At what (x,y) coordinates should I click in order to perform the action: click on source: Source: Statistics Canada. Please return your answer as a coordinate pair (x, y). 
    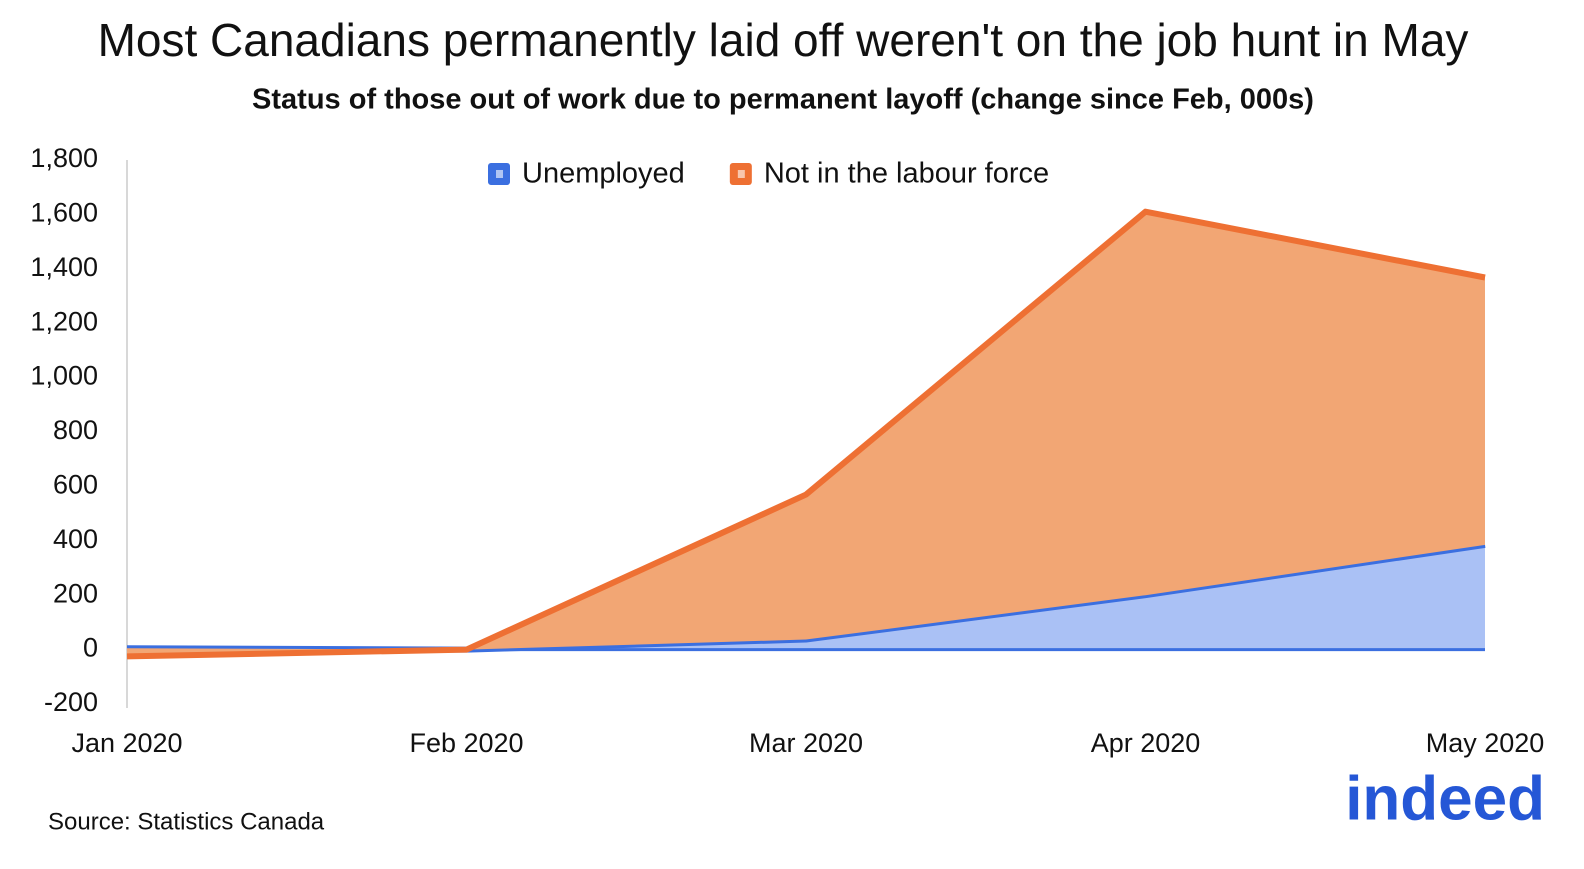
    Looking at the image, I should click on (186, 821).